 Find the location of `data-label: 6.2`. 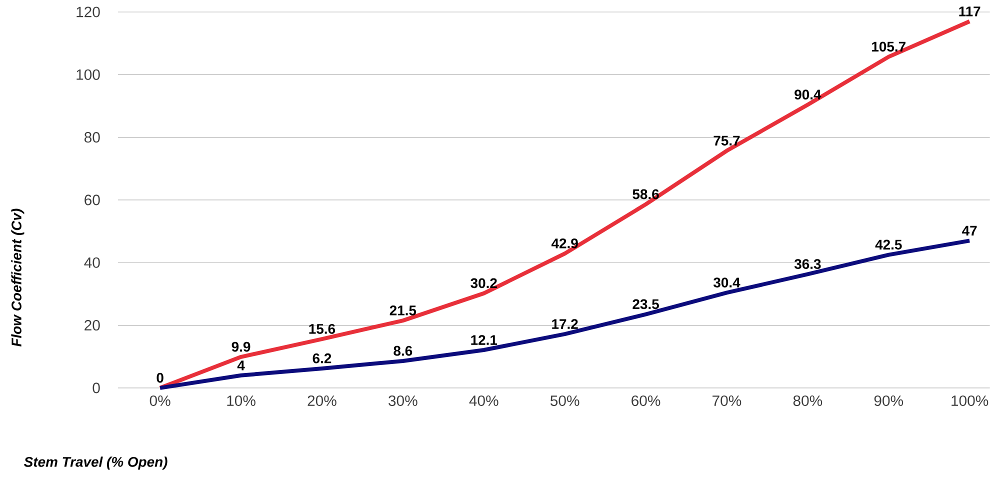

data-label: 6.2 is located at coordinates (322, 358).